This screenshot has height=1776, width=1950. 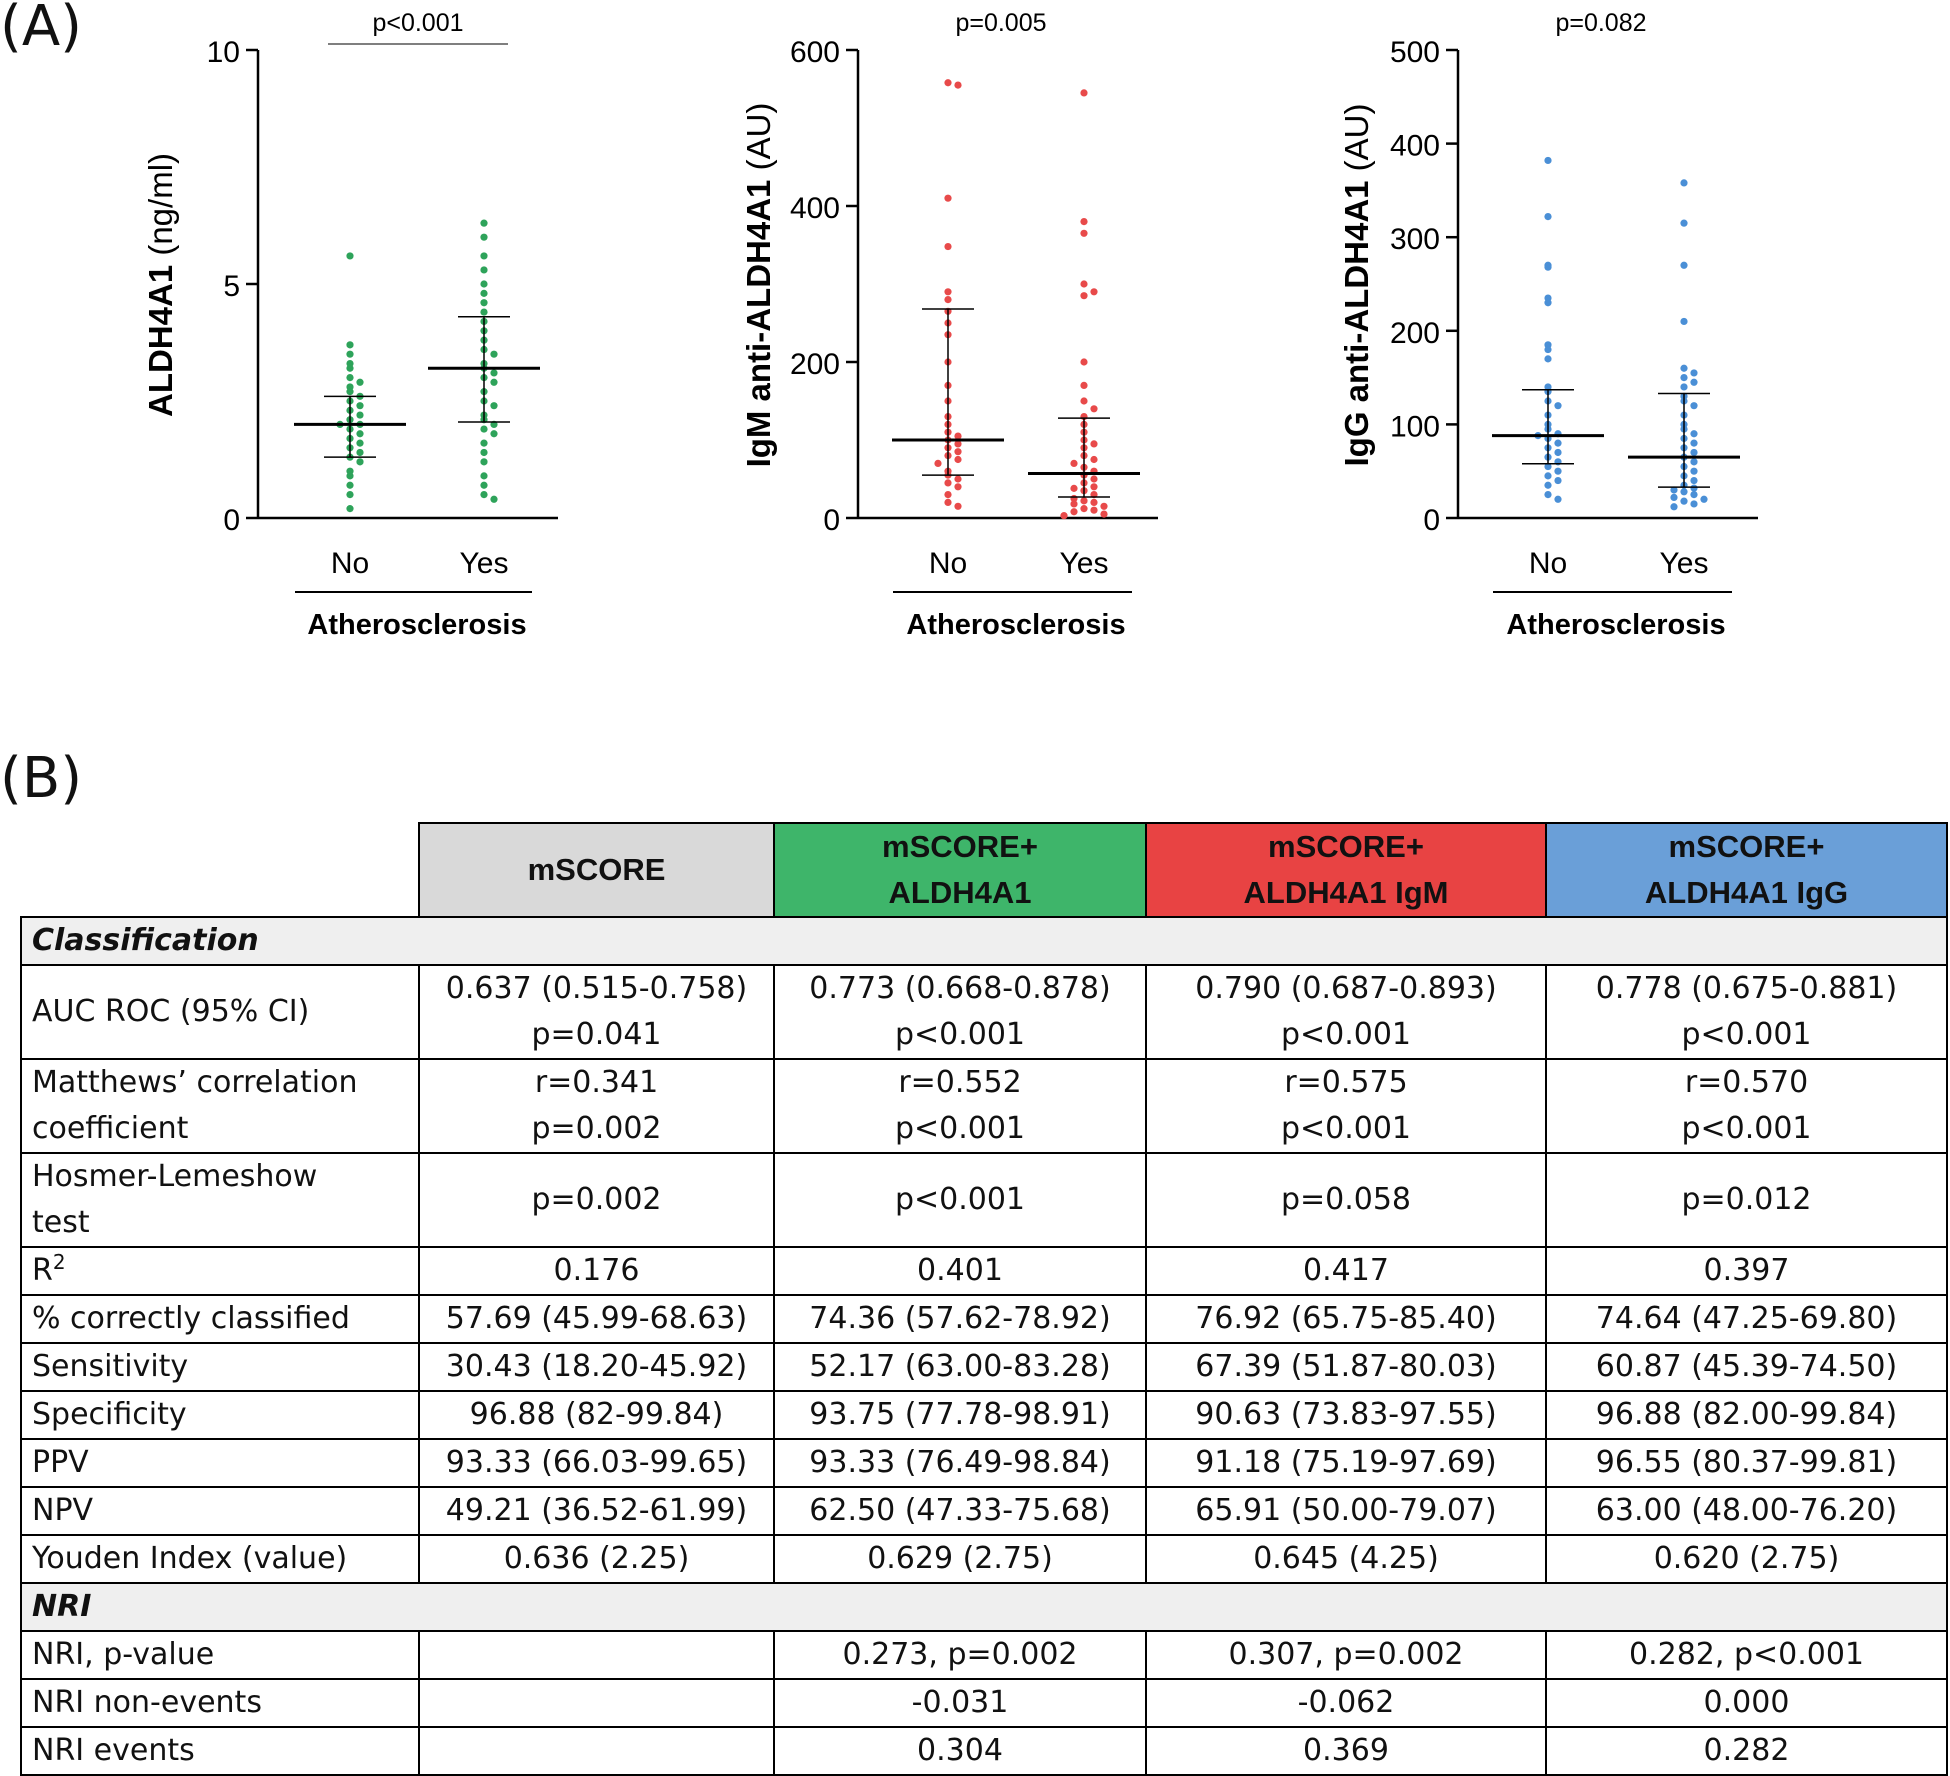 I want to click on table-cell: 0.369, so click(x=1346, y=1751).